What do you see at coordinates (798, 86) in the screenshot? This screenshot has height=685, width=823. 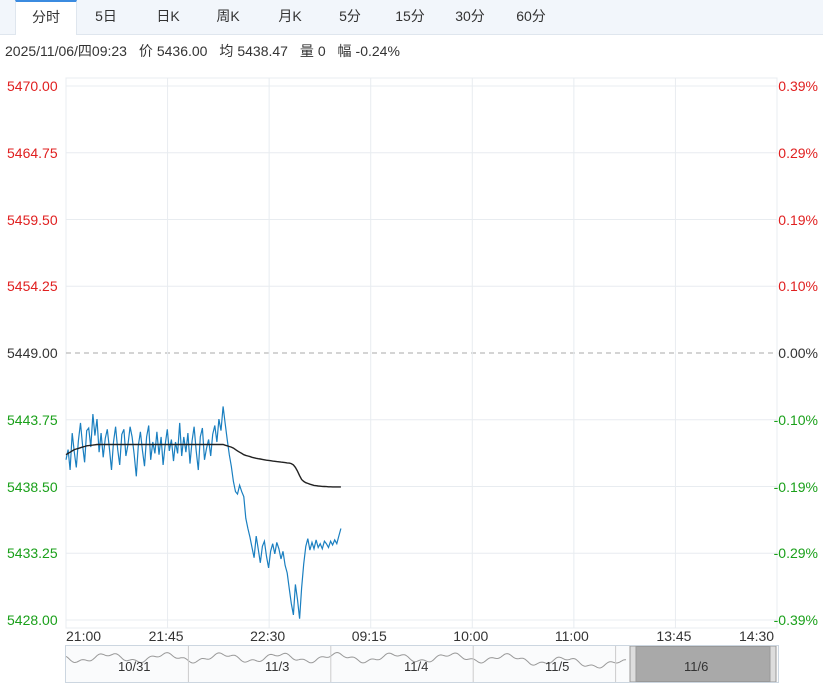 I see `y-tick-right: 0.39%` at bounding box center [798, 86].